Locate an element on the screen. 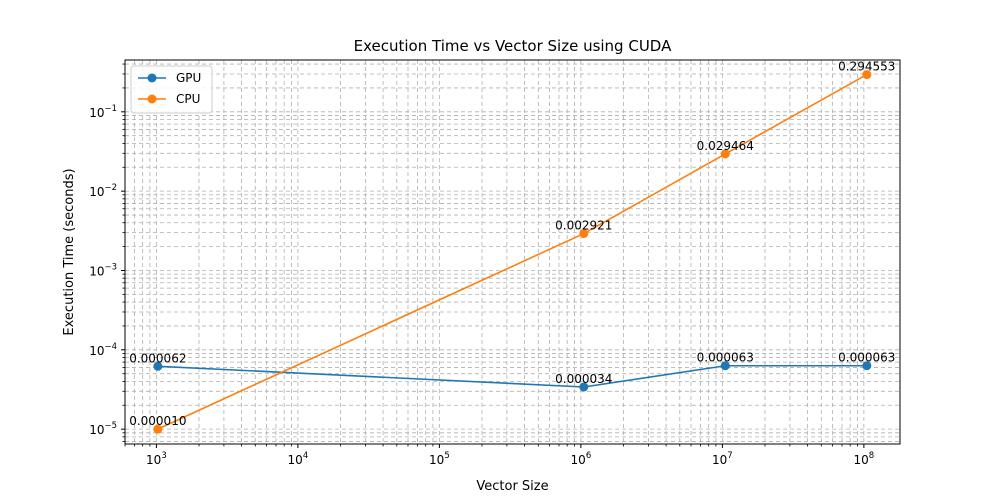 This screenshot has height=500, width=1000. gpu-data-label: 0.000034 is located at coordinates (583, 379).